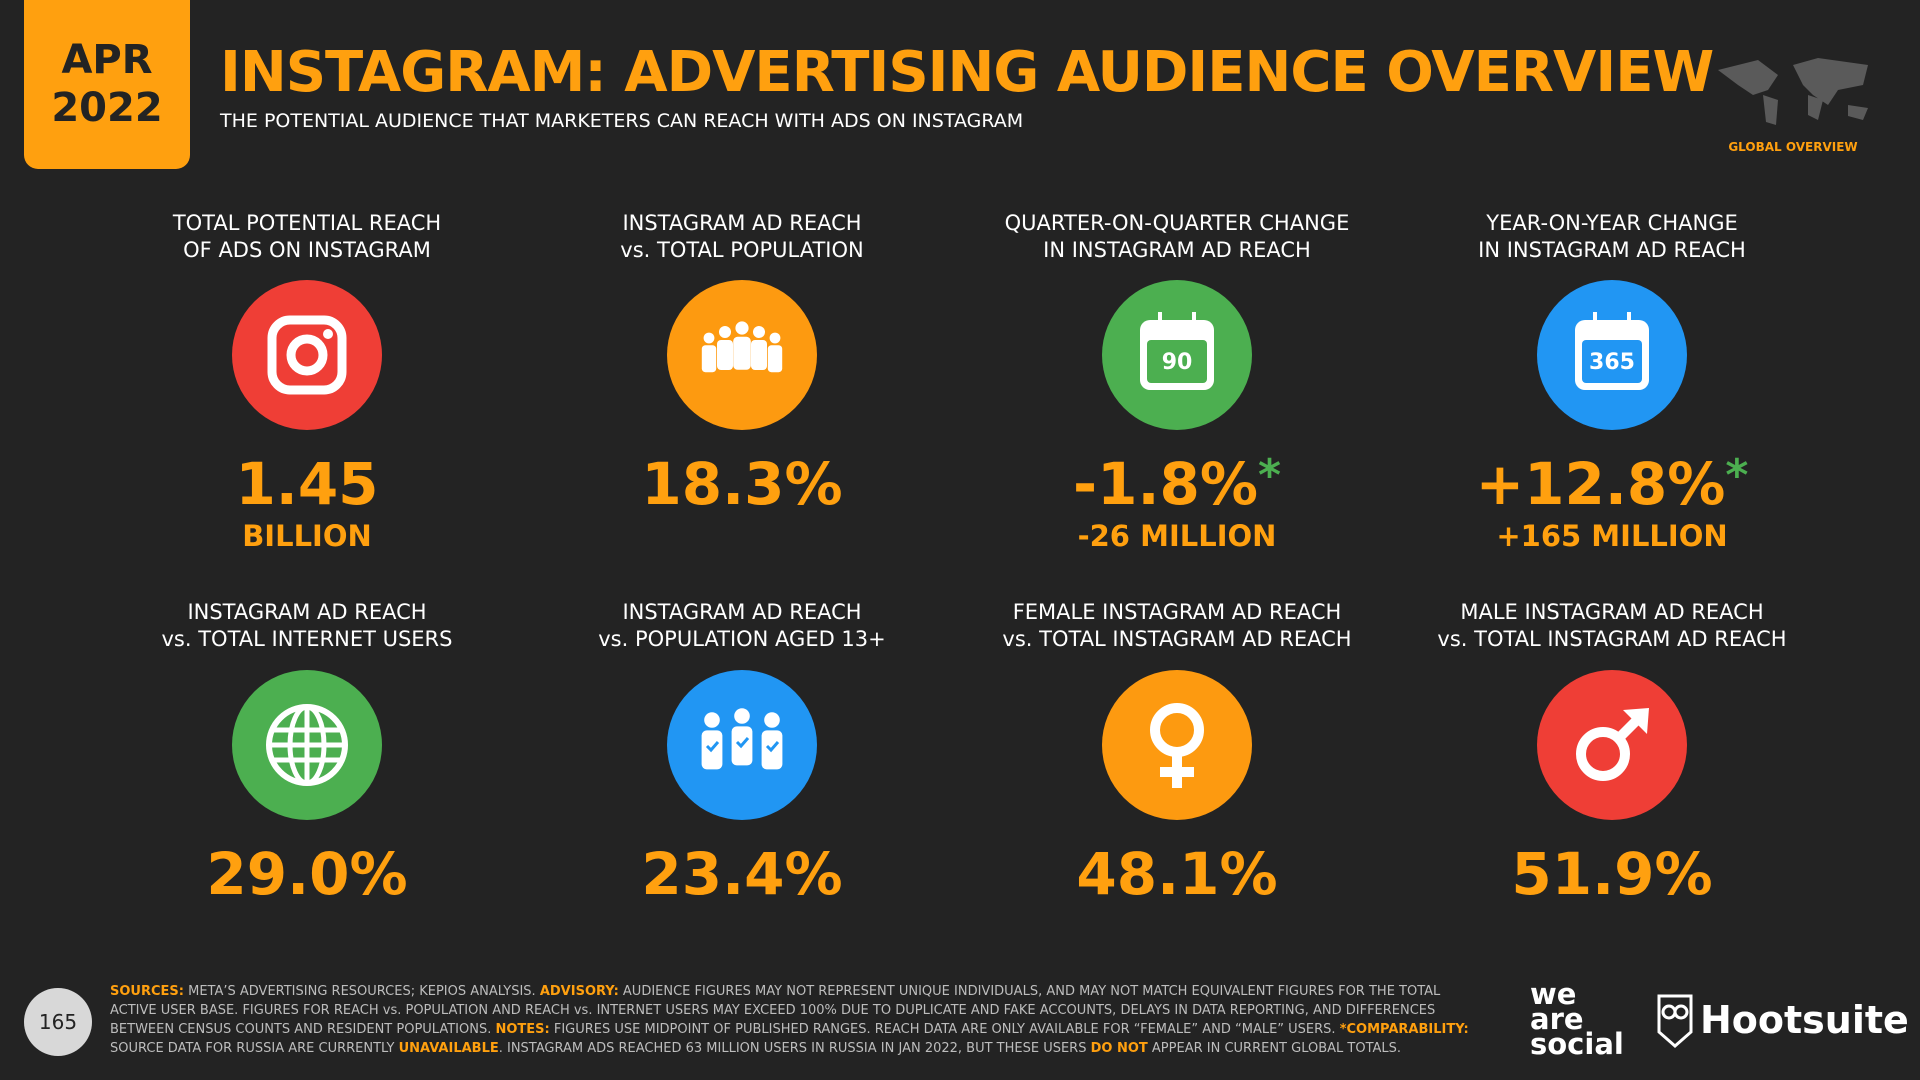 The image size is (1920, 1080). What do you see at coordinates (58, 1022) in the screenshot?
I see `page-number: 165` at bounding box center [58, 1022].